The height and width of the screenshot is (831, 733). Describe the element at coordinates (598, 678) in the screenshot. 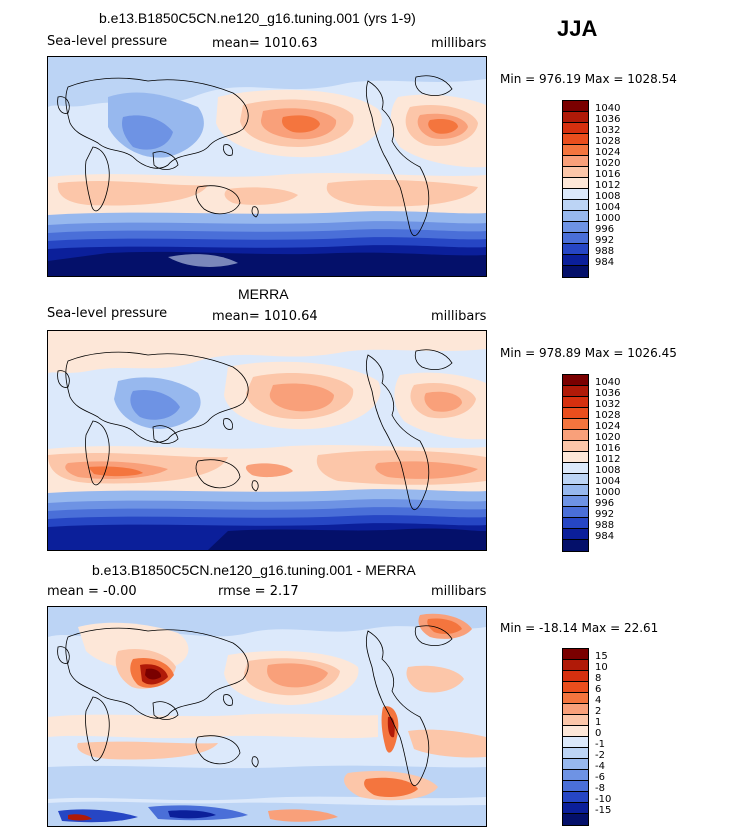

I see `colorbar-tick-label: 8` at that location.